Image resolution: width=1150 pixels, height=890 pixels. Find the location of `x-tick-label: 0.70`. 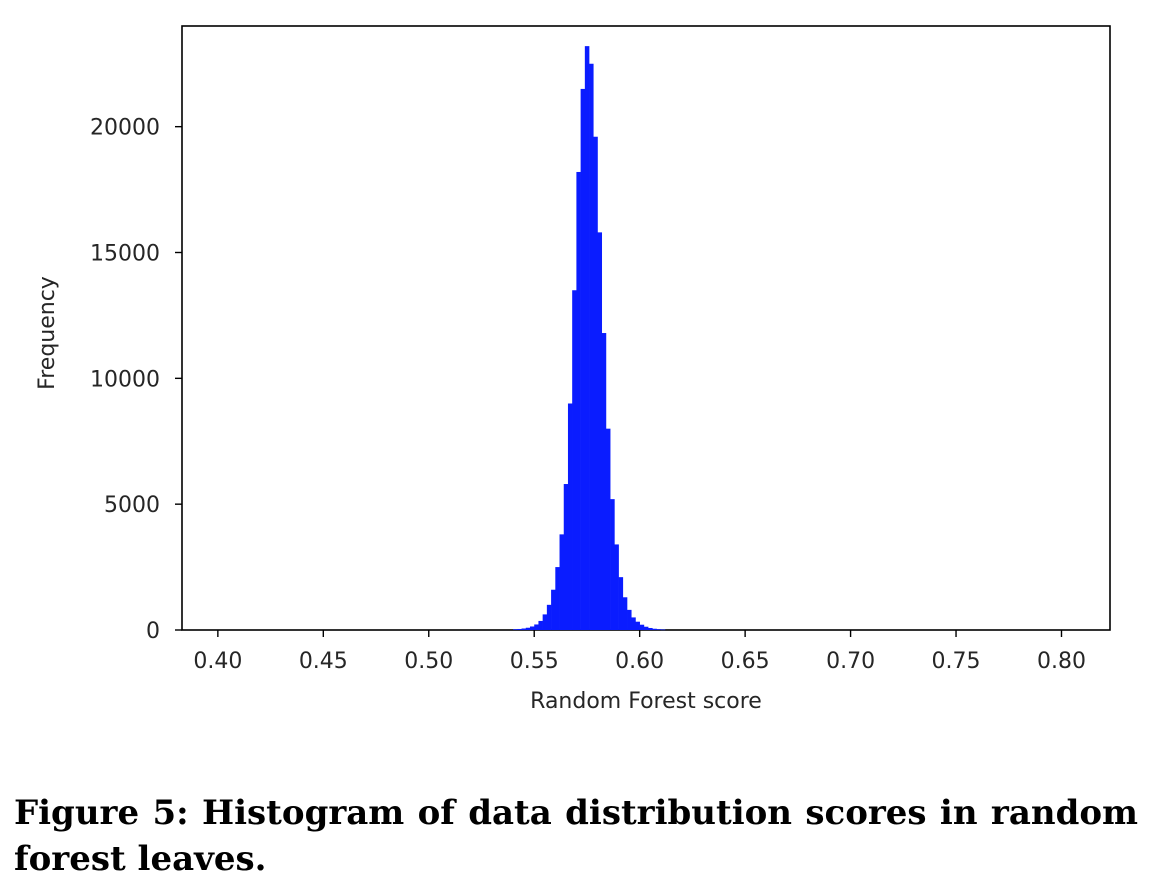

x-tick-label: 0.70 is located at coordinates (850, 661).